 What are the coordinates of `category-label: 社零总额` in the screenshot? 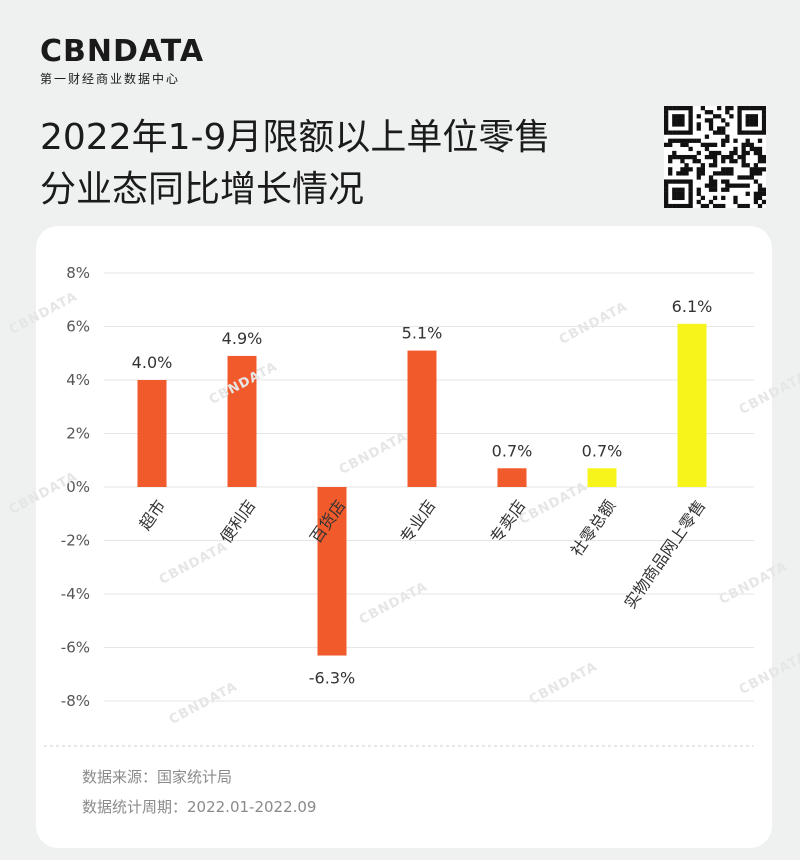 It's located at (593, 527).